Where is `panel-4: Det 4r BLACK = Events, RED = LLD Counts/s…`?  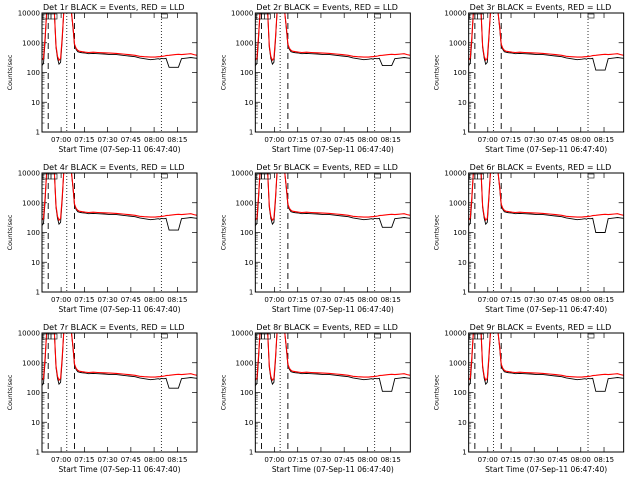
panel-4: Det 4r BLACK = Events, RED = LLD Counts/s… is located at coordinates (102, 238).